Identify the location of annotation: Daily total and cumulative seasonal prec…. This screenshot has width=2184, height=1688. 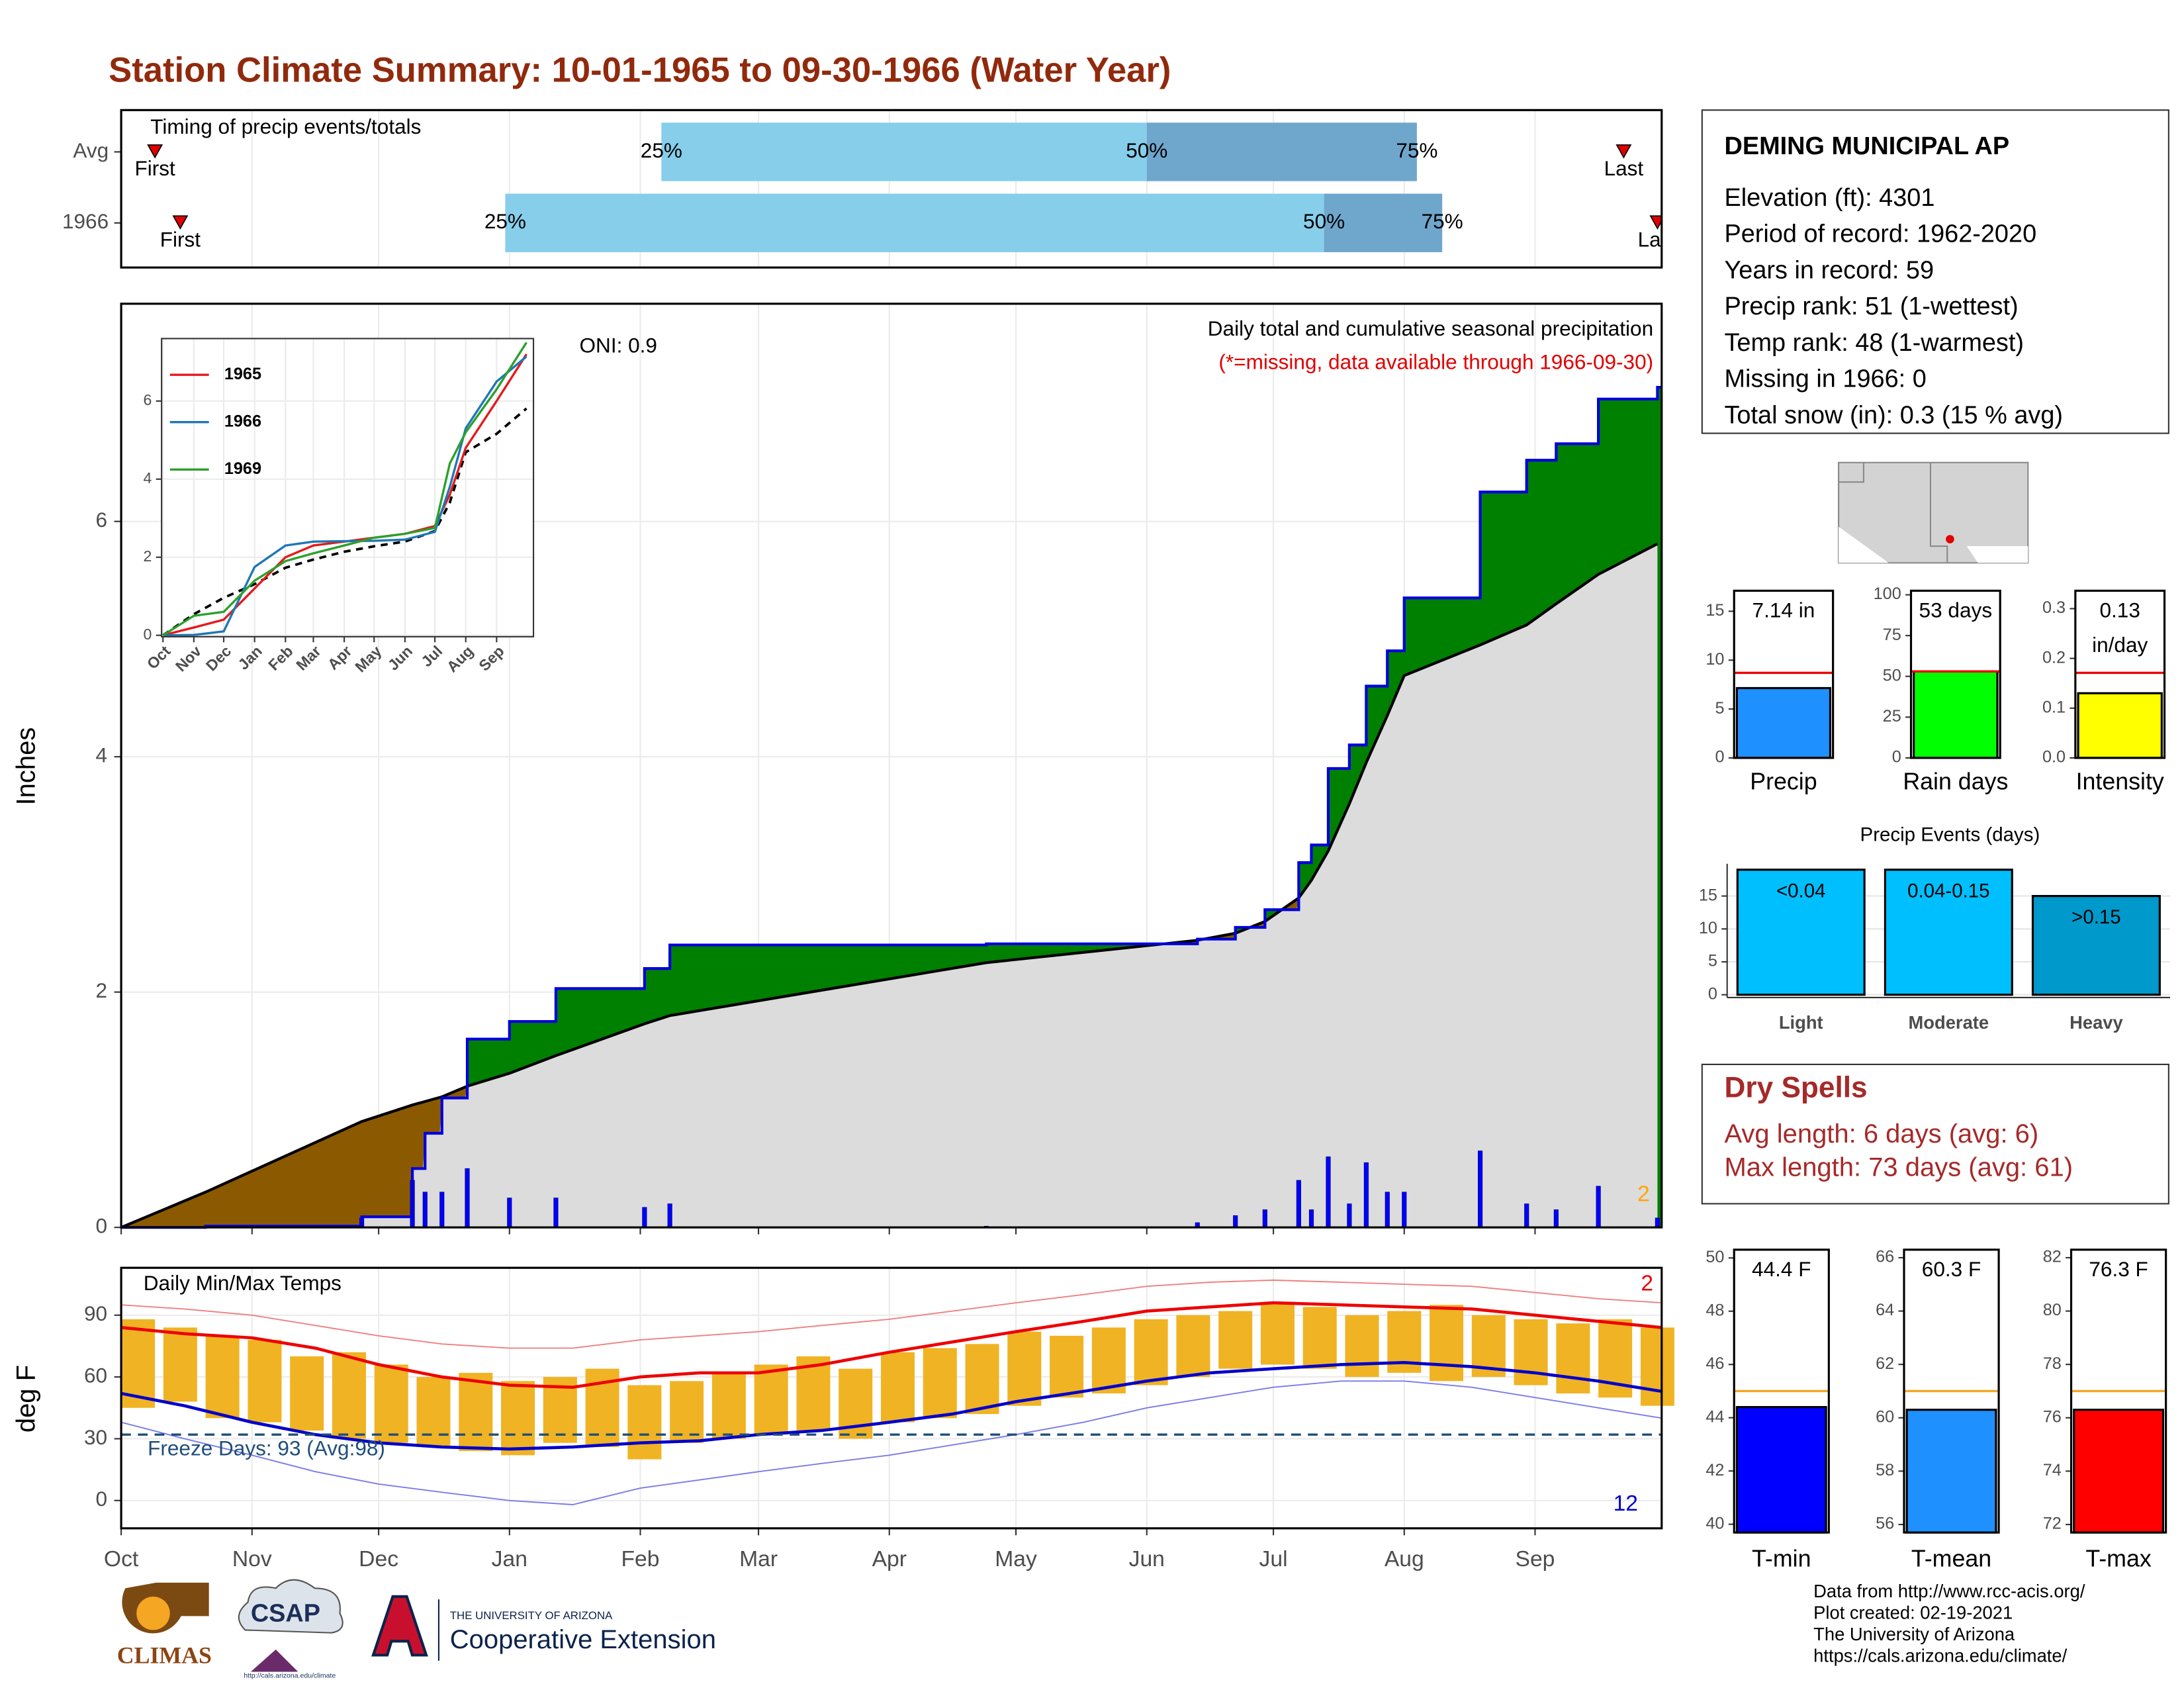
(1430, 328).